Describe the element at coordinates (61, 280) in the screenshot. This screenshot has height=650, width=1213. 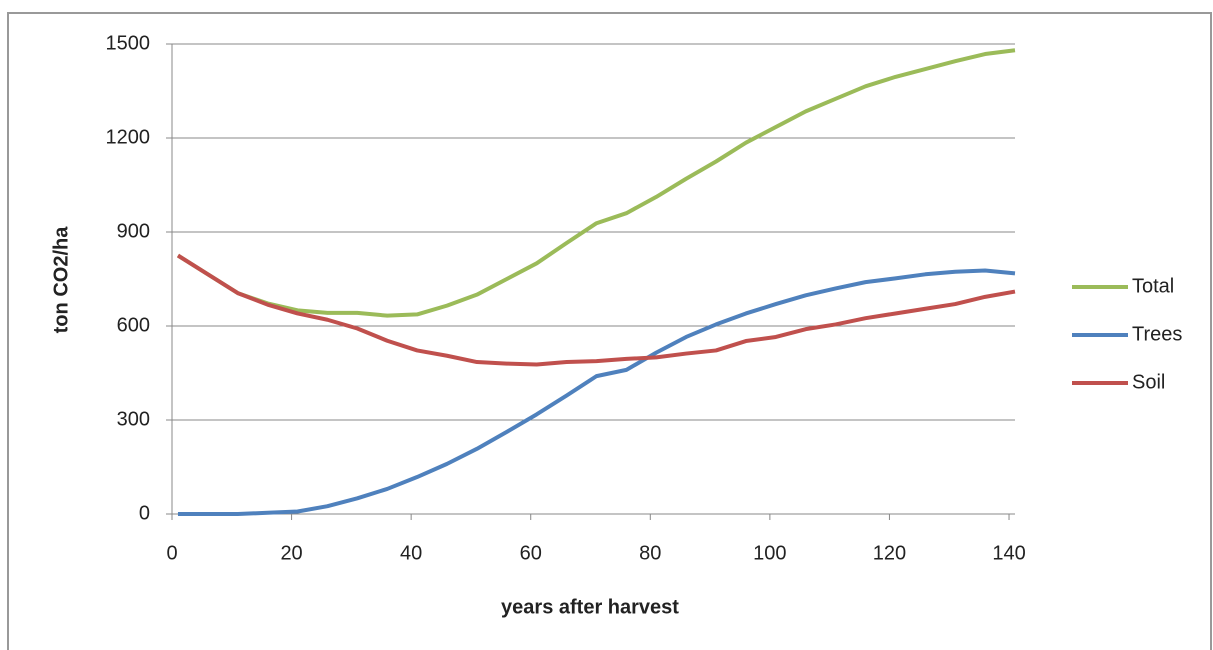
I see `y-axis-label: ton CO2/ha` at that location.